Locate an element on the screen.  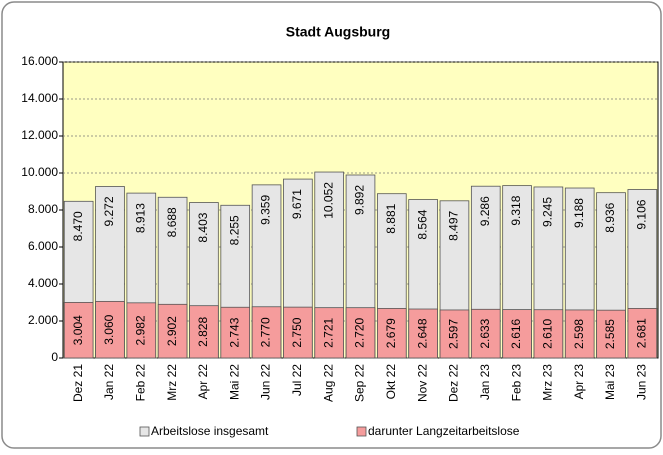
value-label: 9.892 is located at coordinates (360, 200).